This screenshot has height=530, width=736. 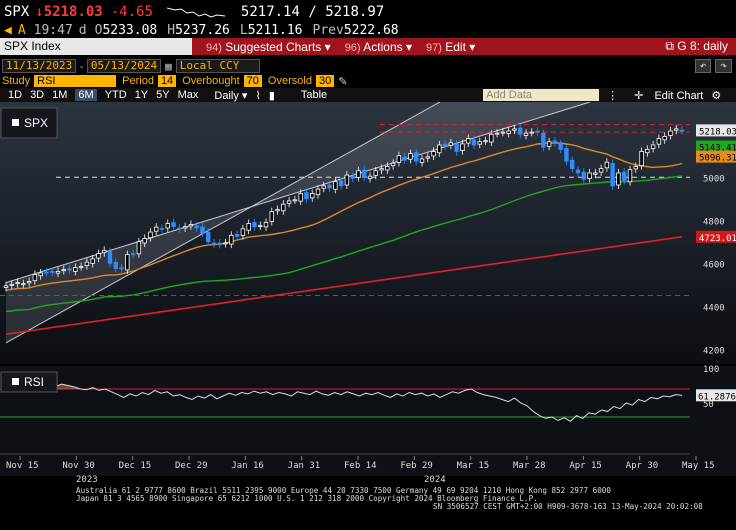 I want to click on candle-icon: ▮, so click(x=271, y=95).